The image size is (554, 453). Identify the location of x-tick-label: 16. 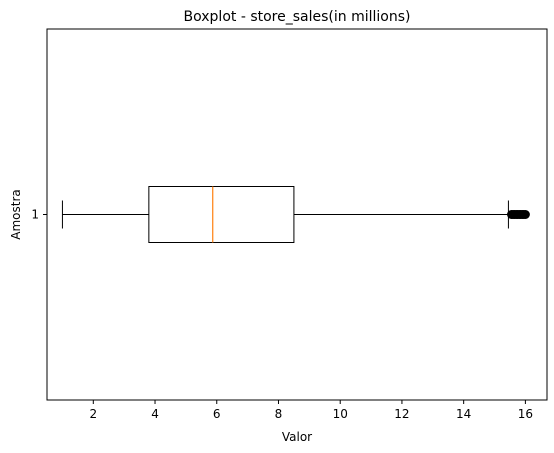
(525, 414).